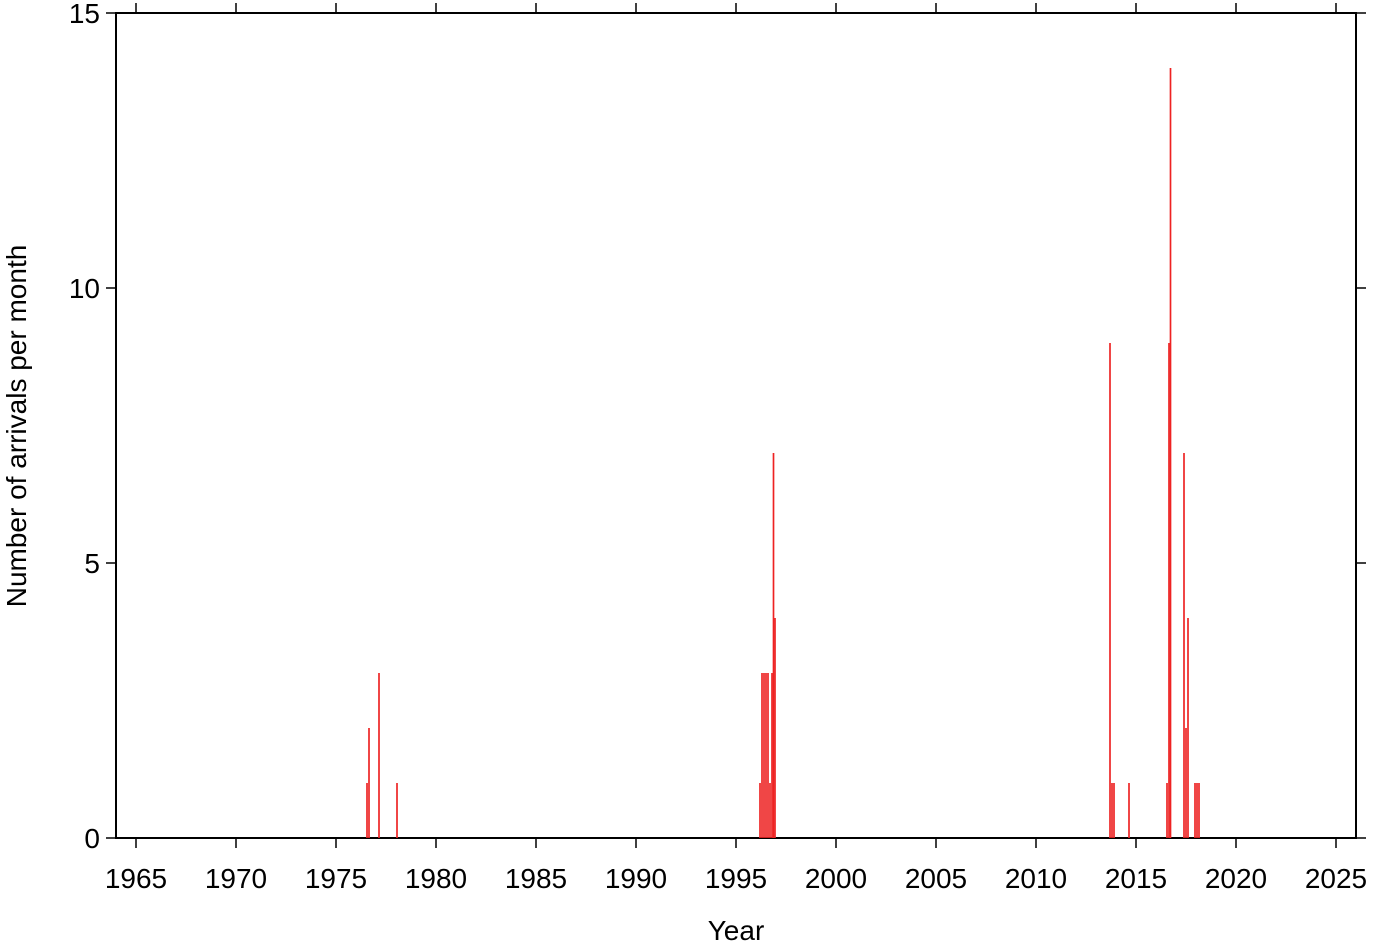 This screenshot has width=1382, height=947. What do you see at coordinates (736, 878) in the screenshot?
I see `x-tick-label: 1995` at bounding box center [736, 878].